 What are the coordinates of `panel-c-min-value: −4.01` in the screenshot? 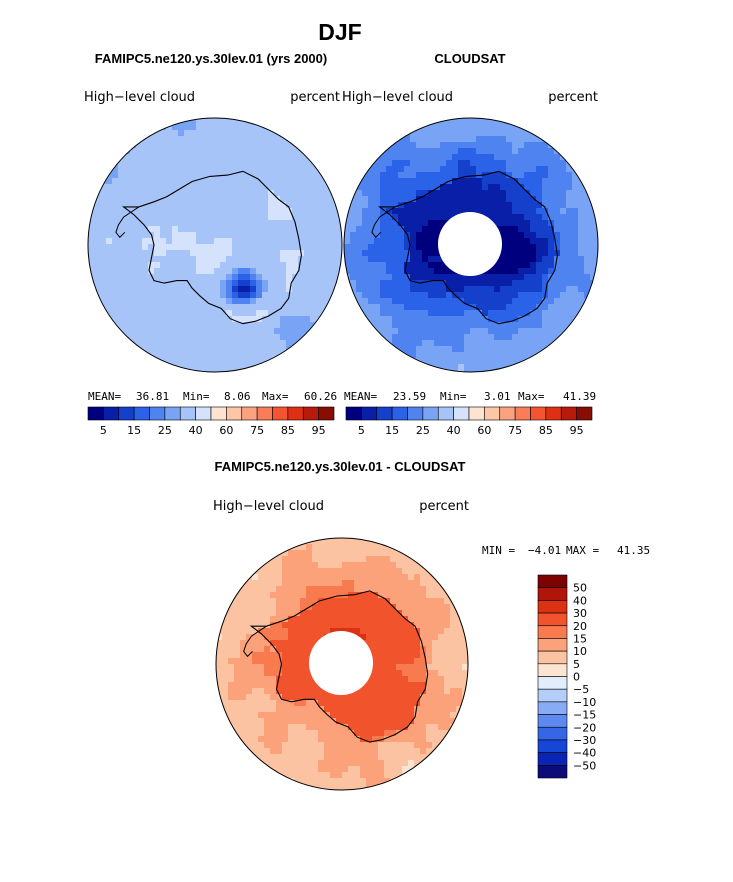 It's located at (544, 550).